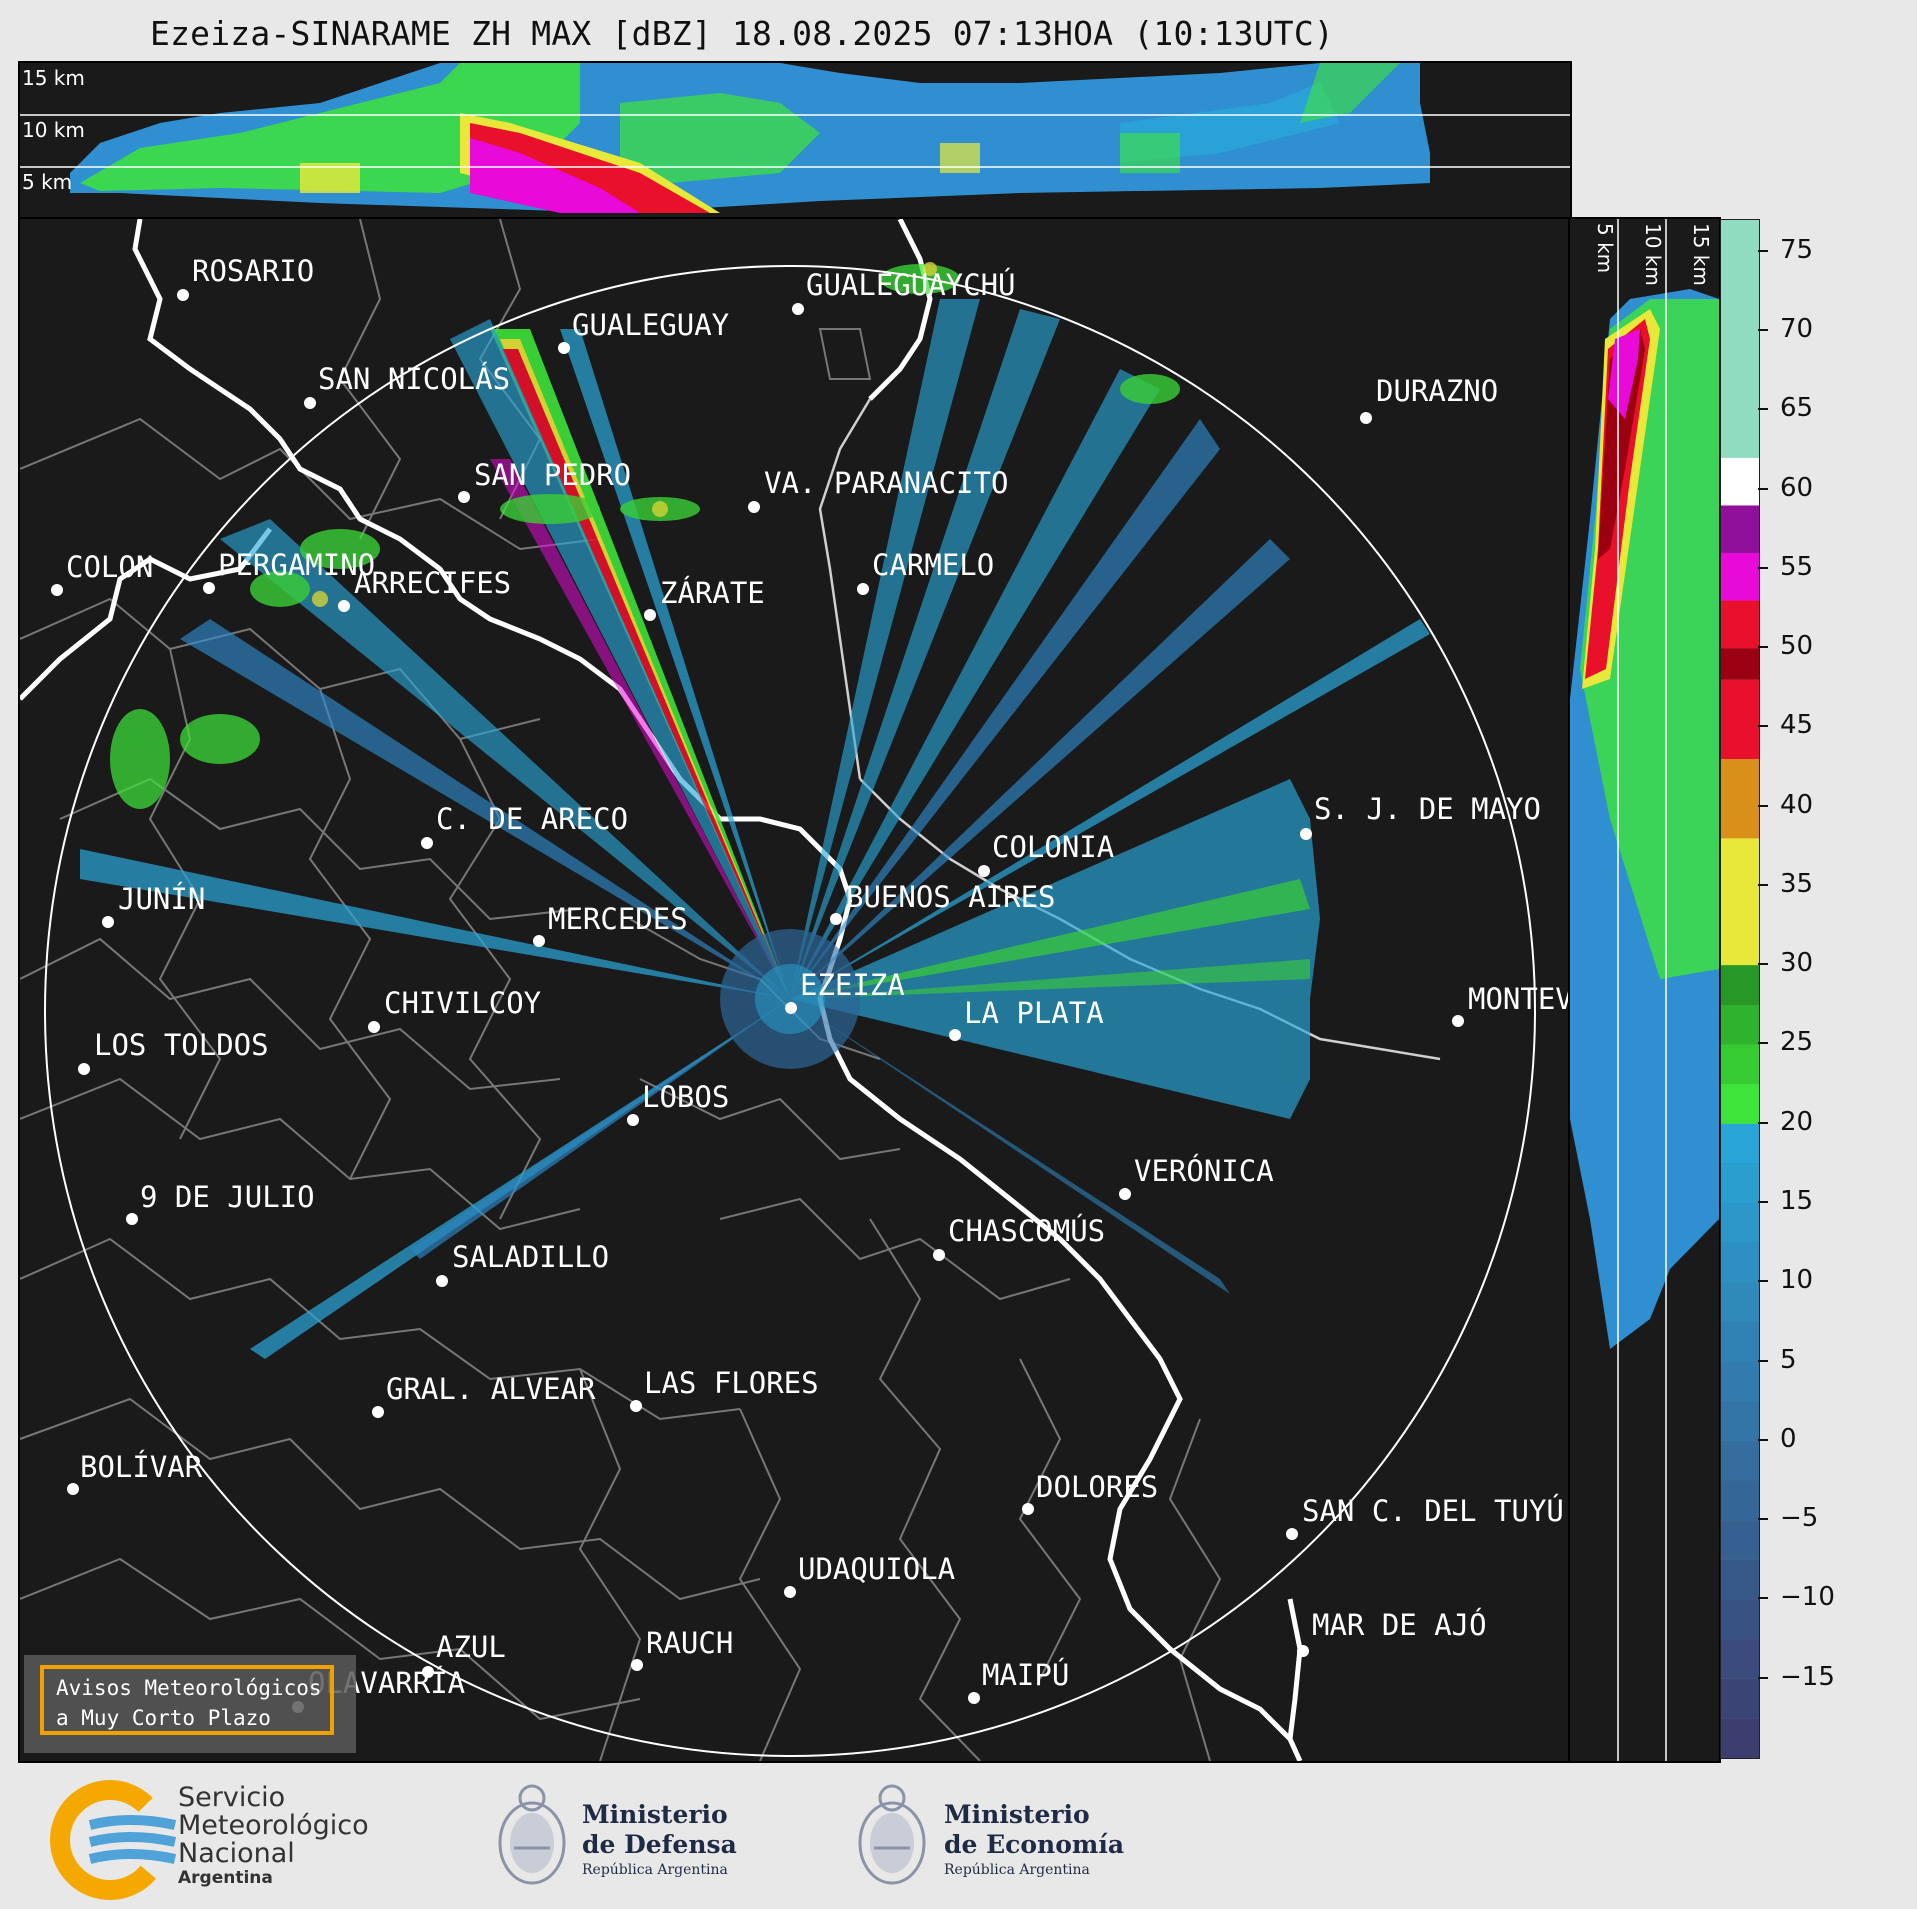 Image resolution: width=1917 pixels, height=1909 pixels. What do you see at coordinates (1797, 725) in the screenshot?
I see `colorbar-tick-label: 45` at bounding box center [1797, 725].